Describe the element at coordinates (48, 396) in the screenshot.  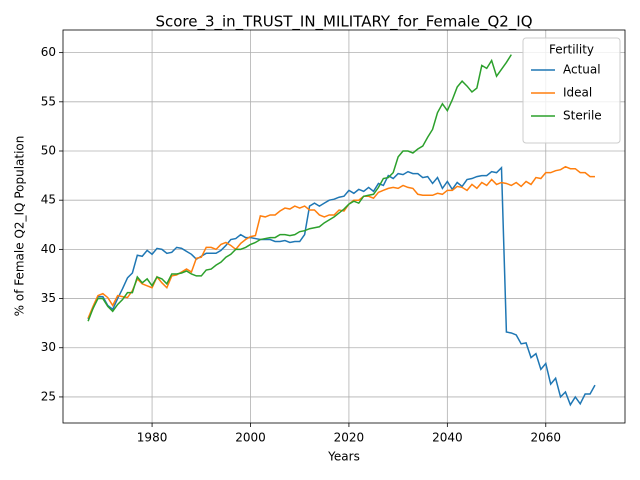
I see `y-tick-label: 25` at that location.